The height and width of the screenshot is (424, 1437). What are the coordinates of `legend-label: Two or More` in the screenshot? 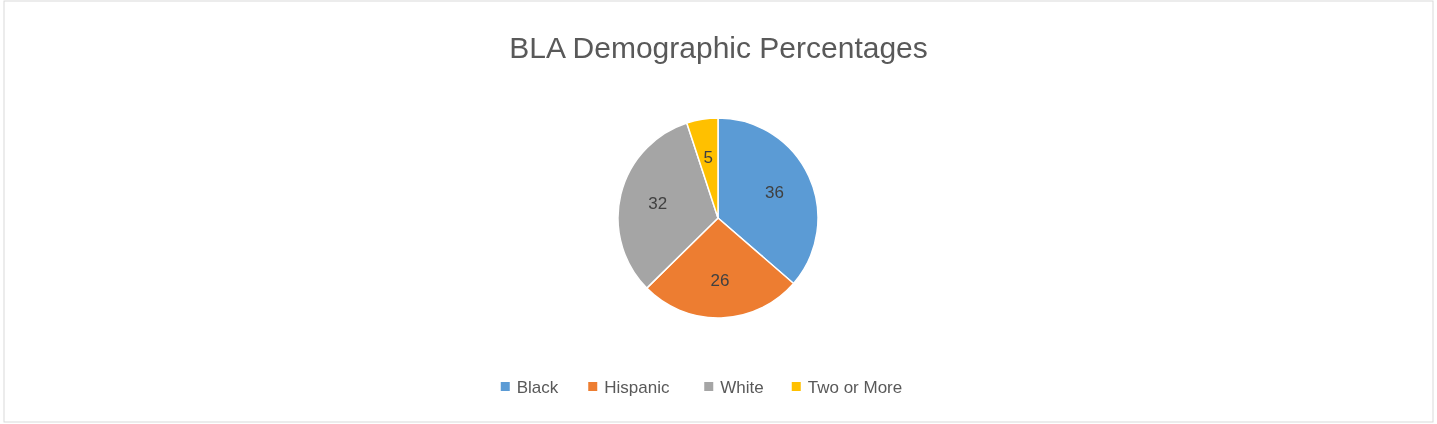 It's located at (855, 387).